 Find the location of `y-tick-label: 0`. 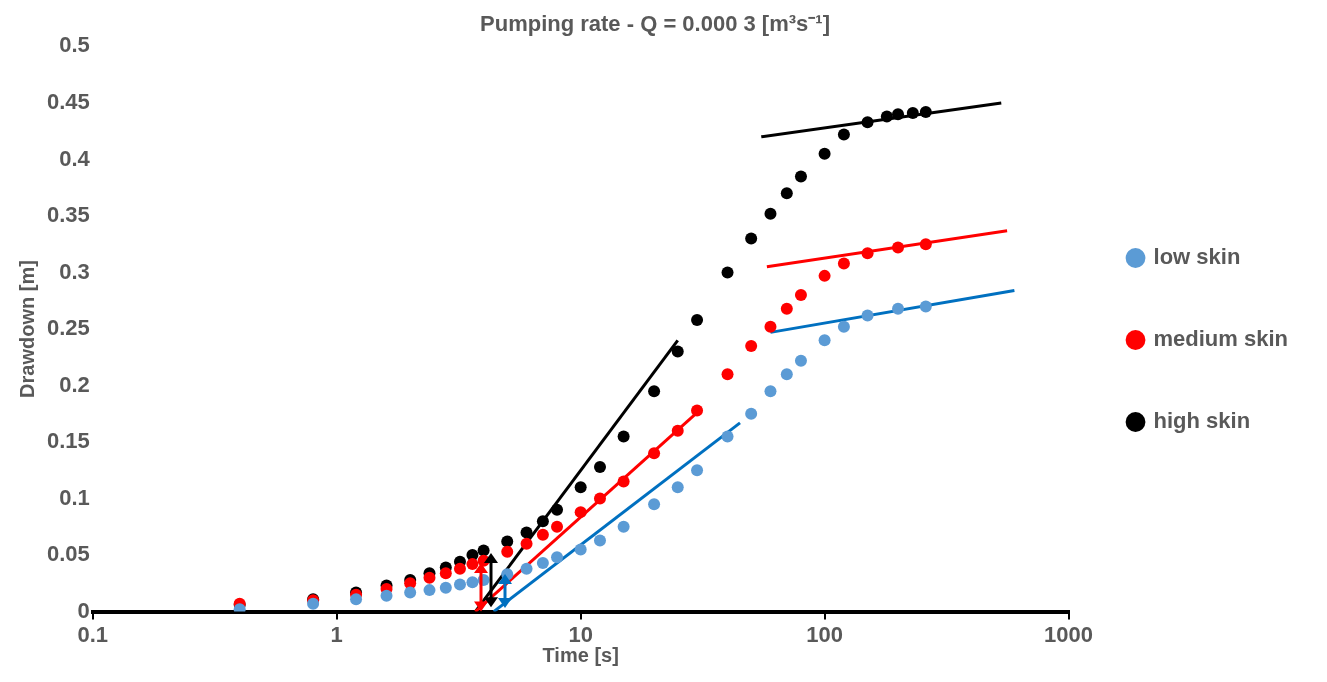

y-tick-label: 0 is located at coordinates (83, 610).